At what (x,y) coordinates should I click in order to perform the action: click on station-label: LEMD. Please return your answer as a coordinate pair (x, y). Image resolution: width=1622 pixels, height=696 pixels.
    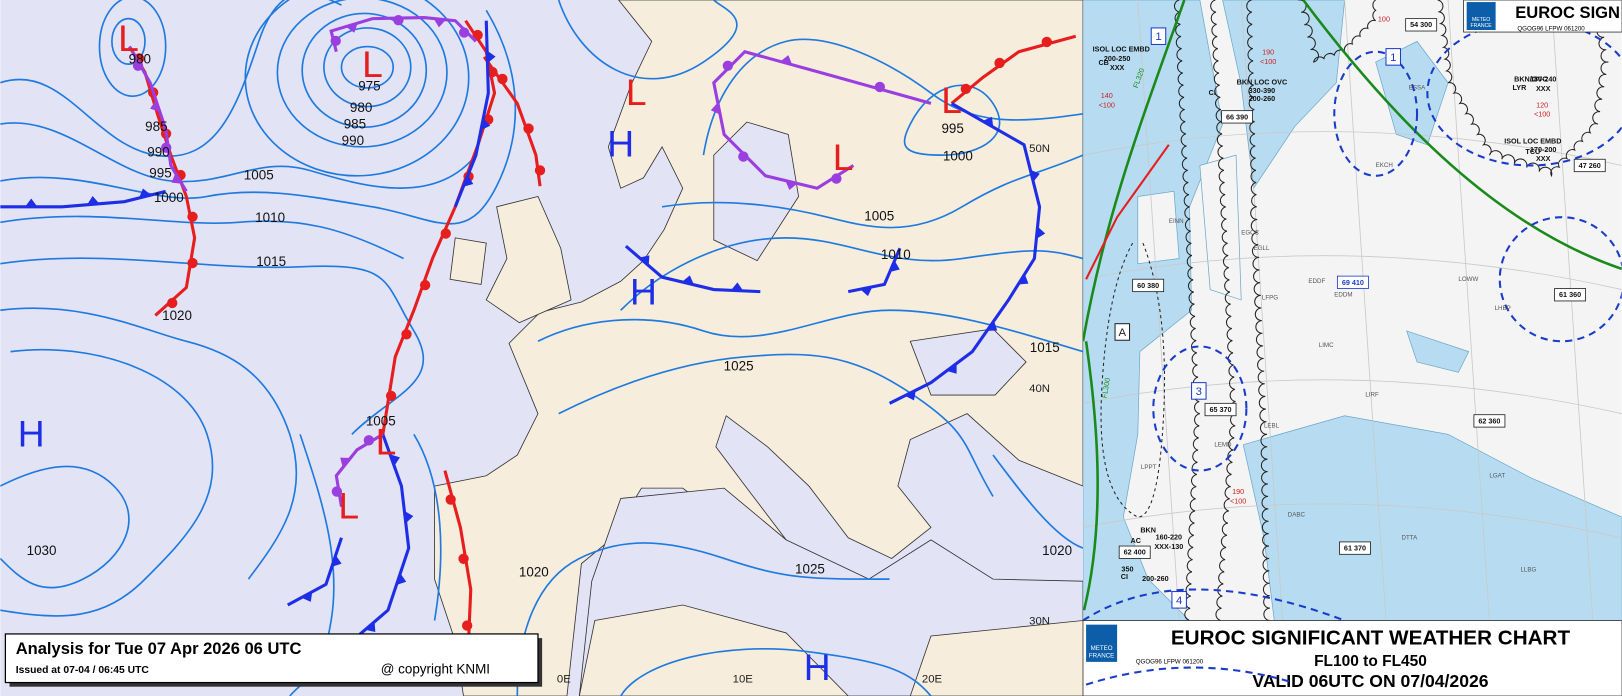
    Looking at the image, I should click on (1223, 444).